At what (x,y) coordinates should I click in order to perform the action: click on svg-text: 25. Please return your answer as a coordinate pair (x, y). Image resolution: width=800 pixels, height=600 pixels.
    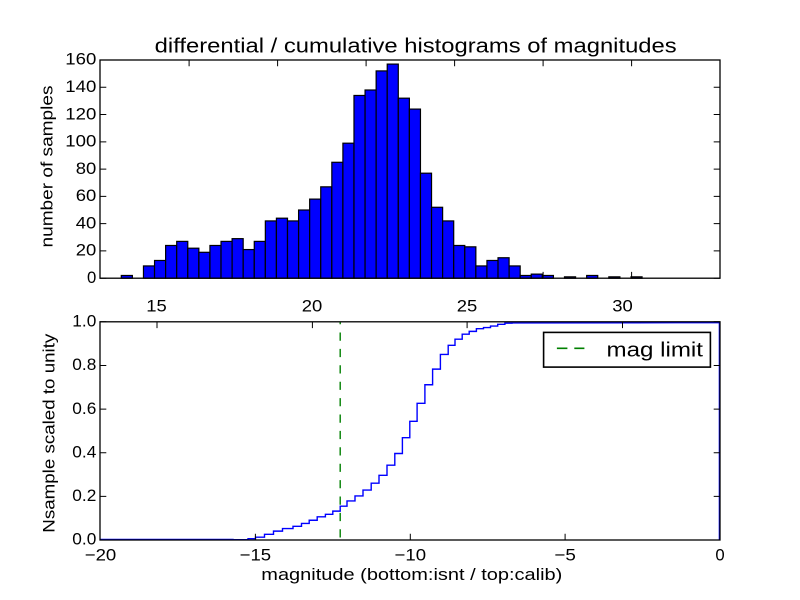
    Looking at the image, I should click on (467, 306).